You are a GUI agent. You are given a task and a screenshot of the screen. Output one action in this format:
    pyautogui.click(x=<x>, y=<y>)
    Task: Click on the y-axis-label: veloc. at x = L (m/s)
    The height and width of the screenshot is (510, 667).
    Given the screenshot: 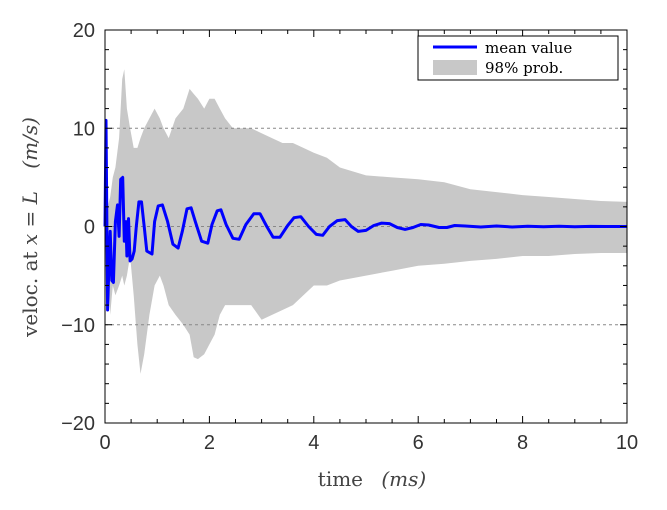 What is the action you would take?
    pyautogui.click(x=30, y=227)
    